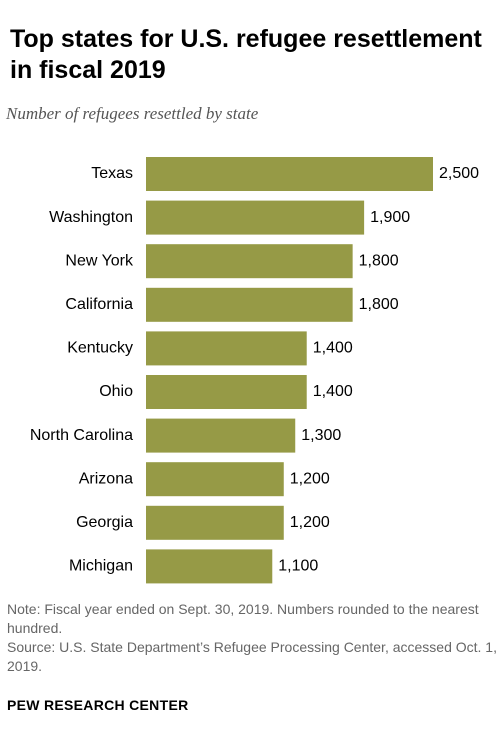 The height and width of the screenshot is (751, 500). I want to click on category-label: Ohio, so click(116, 391).